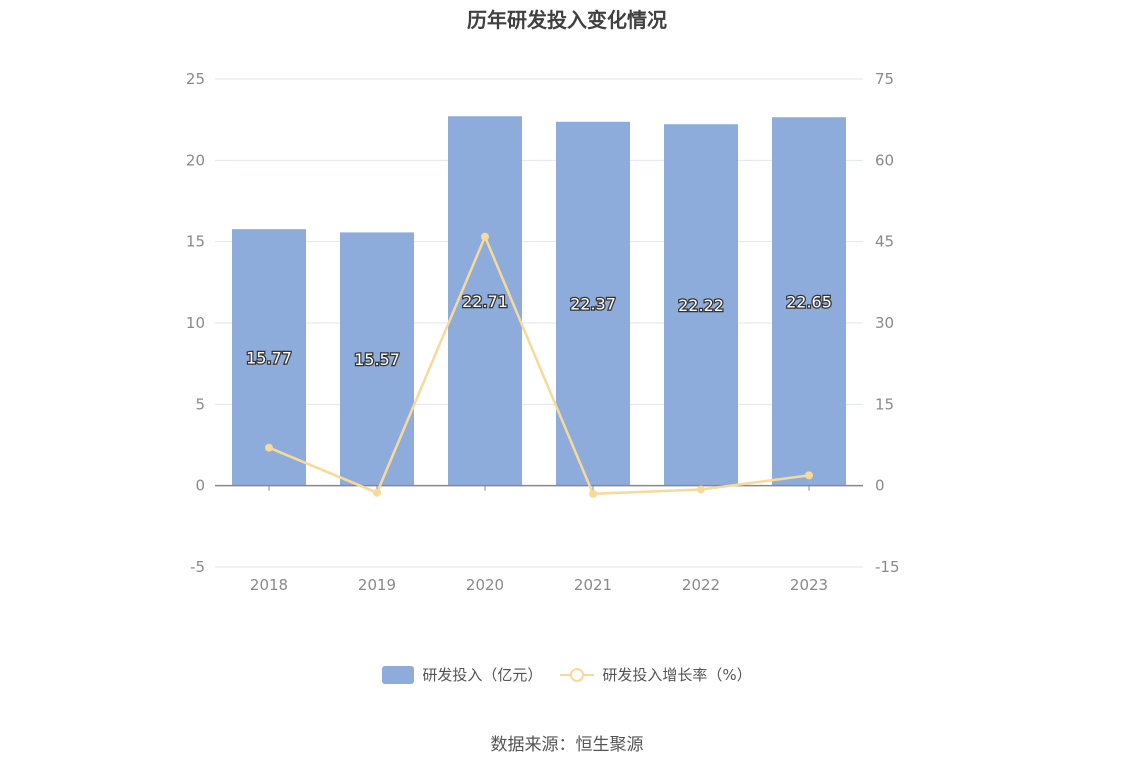 The height and width of the screenshot is (766, 1134). I want to click on chart-title: 历年研发投入变化情况, so click(567, 20).